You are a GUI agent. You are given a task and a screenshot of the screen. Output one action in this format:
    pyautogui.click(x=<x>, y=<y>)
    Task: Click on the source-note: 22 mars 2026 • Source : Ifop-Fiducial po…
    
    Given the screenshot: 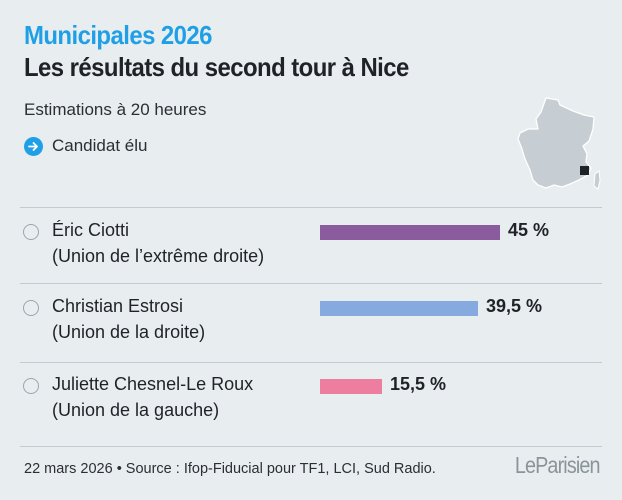 What is the action you would take?
    pyautogui.click(x=230, y=469)
    